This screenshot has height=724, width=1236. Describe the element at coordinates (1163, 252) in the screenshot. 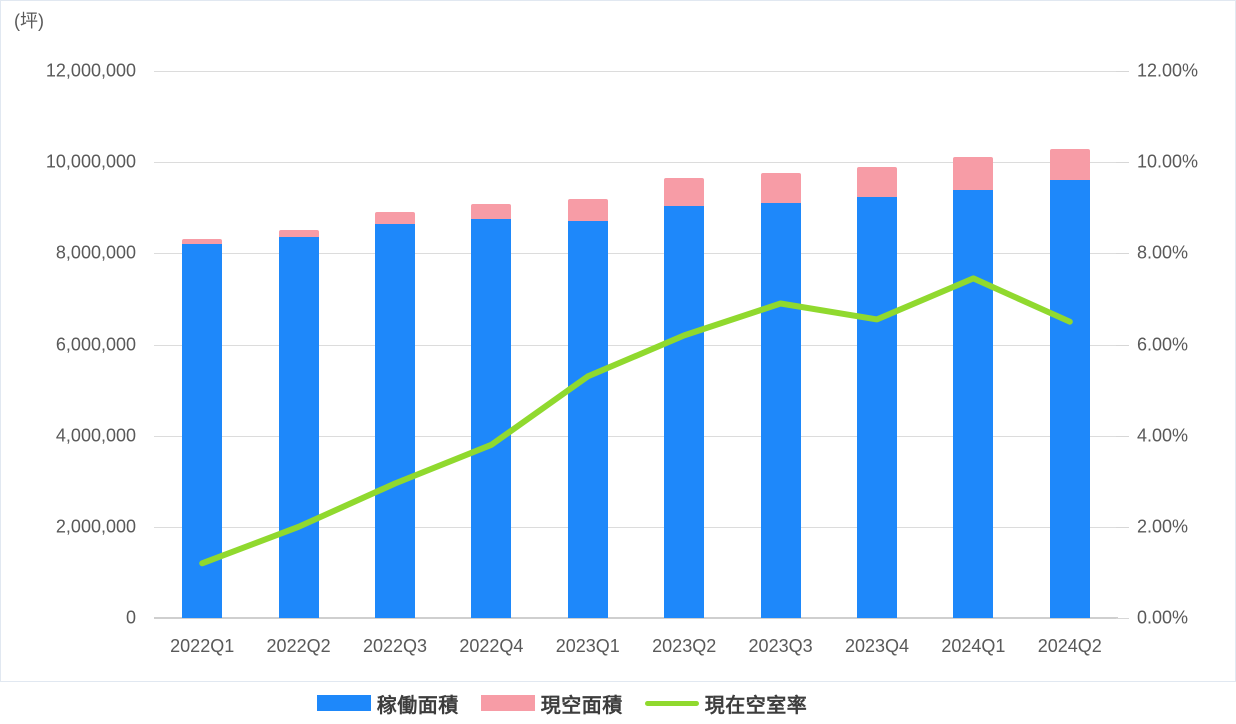

I see `y-tick-label-right: 8.00%` at that location.